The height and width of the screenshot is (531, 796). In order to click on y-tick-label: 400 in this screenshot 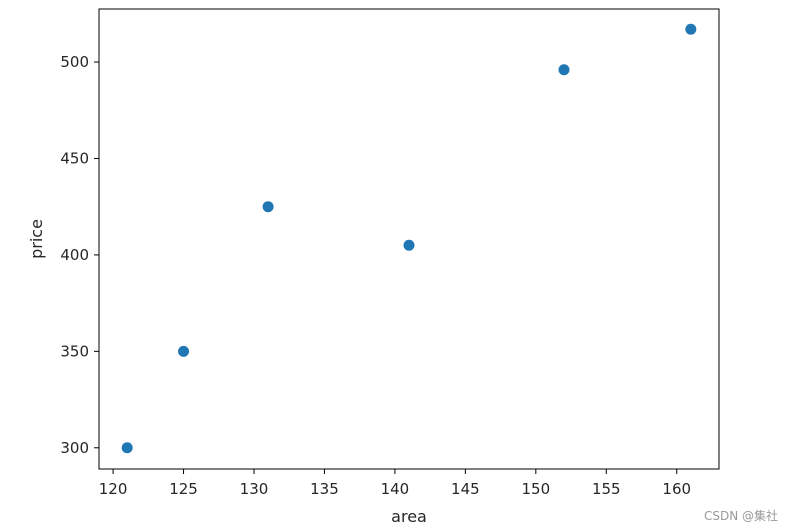, I will do `click(74, 255)`.